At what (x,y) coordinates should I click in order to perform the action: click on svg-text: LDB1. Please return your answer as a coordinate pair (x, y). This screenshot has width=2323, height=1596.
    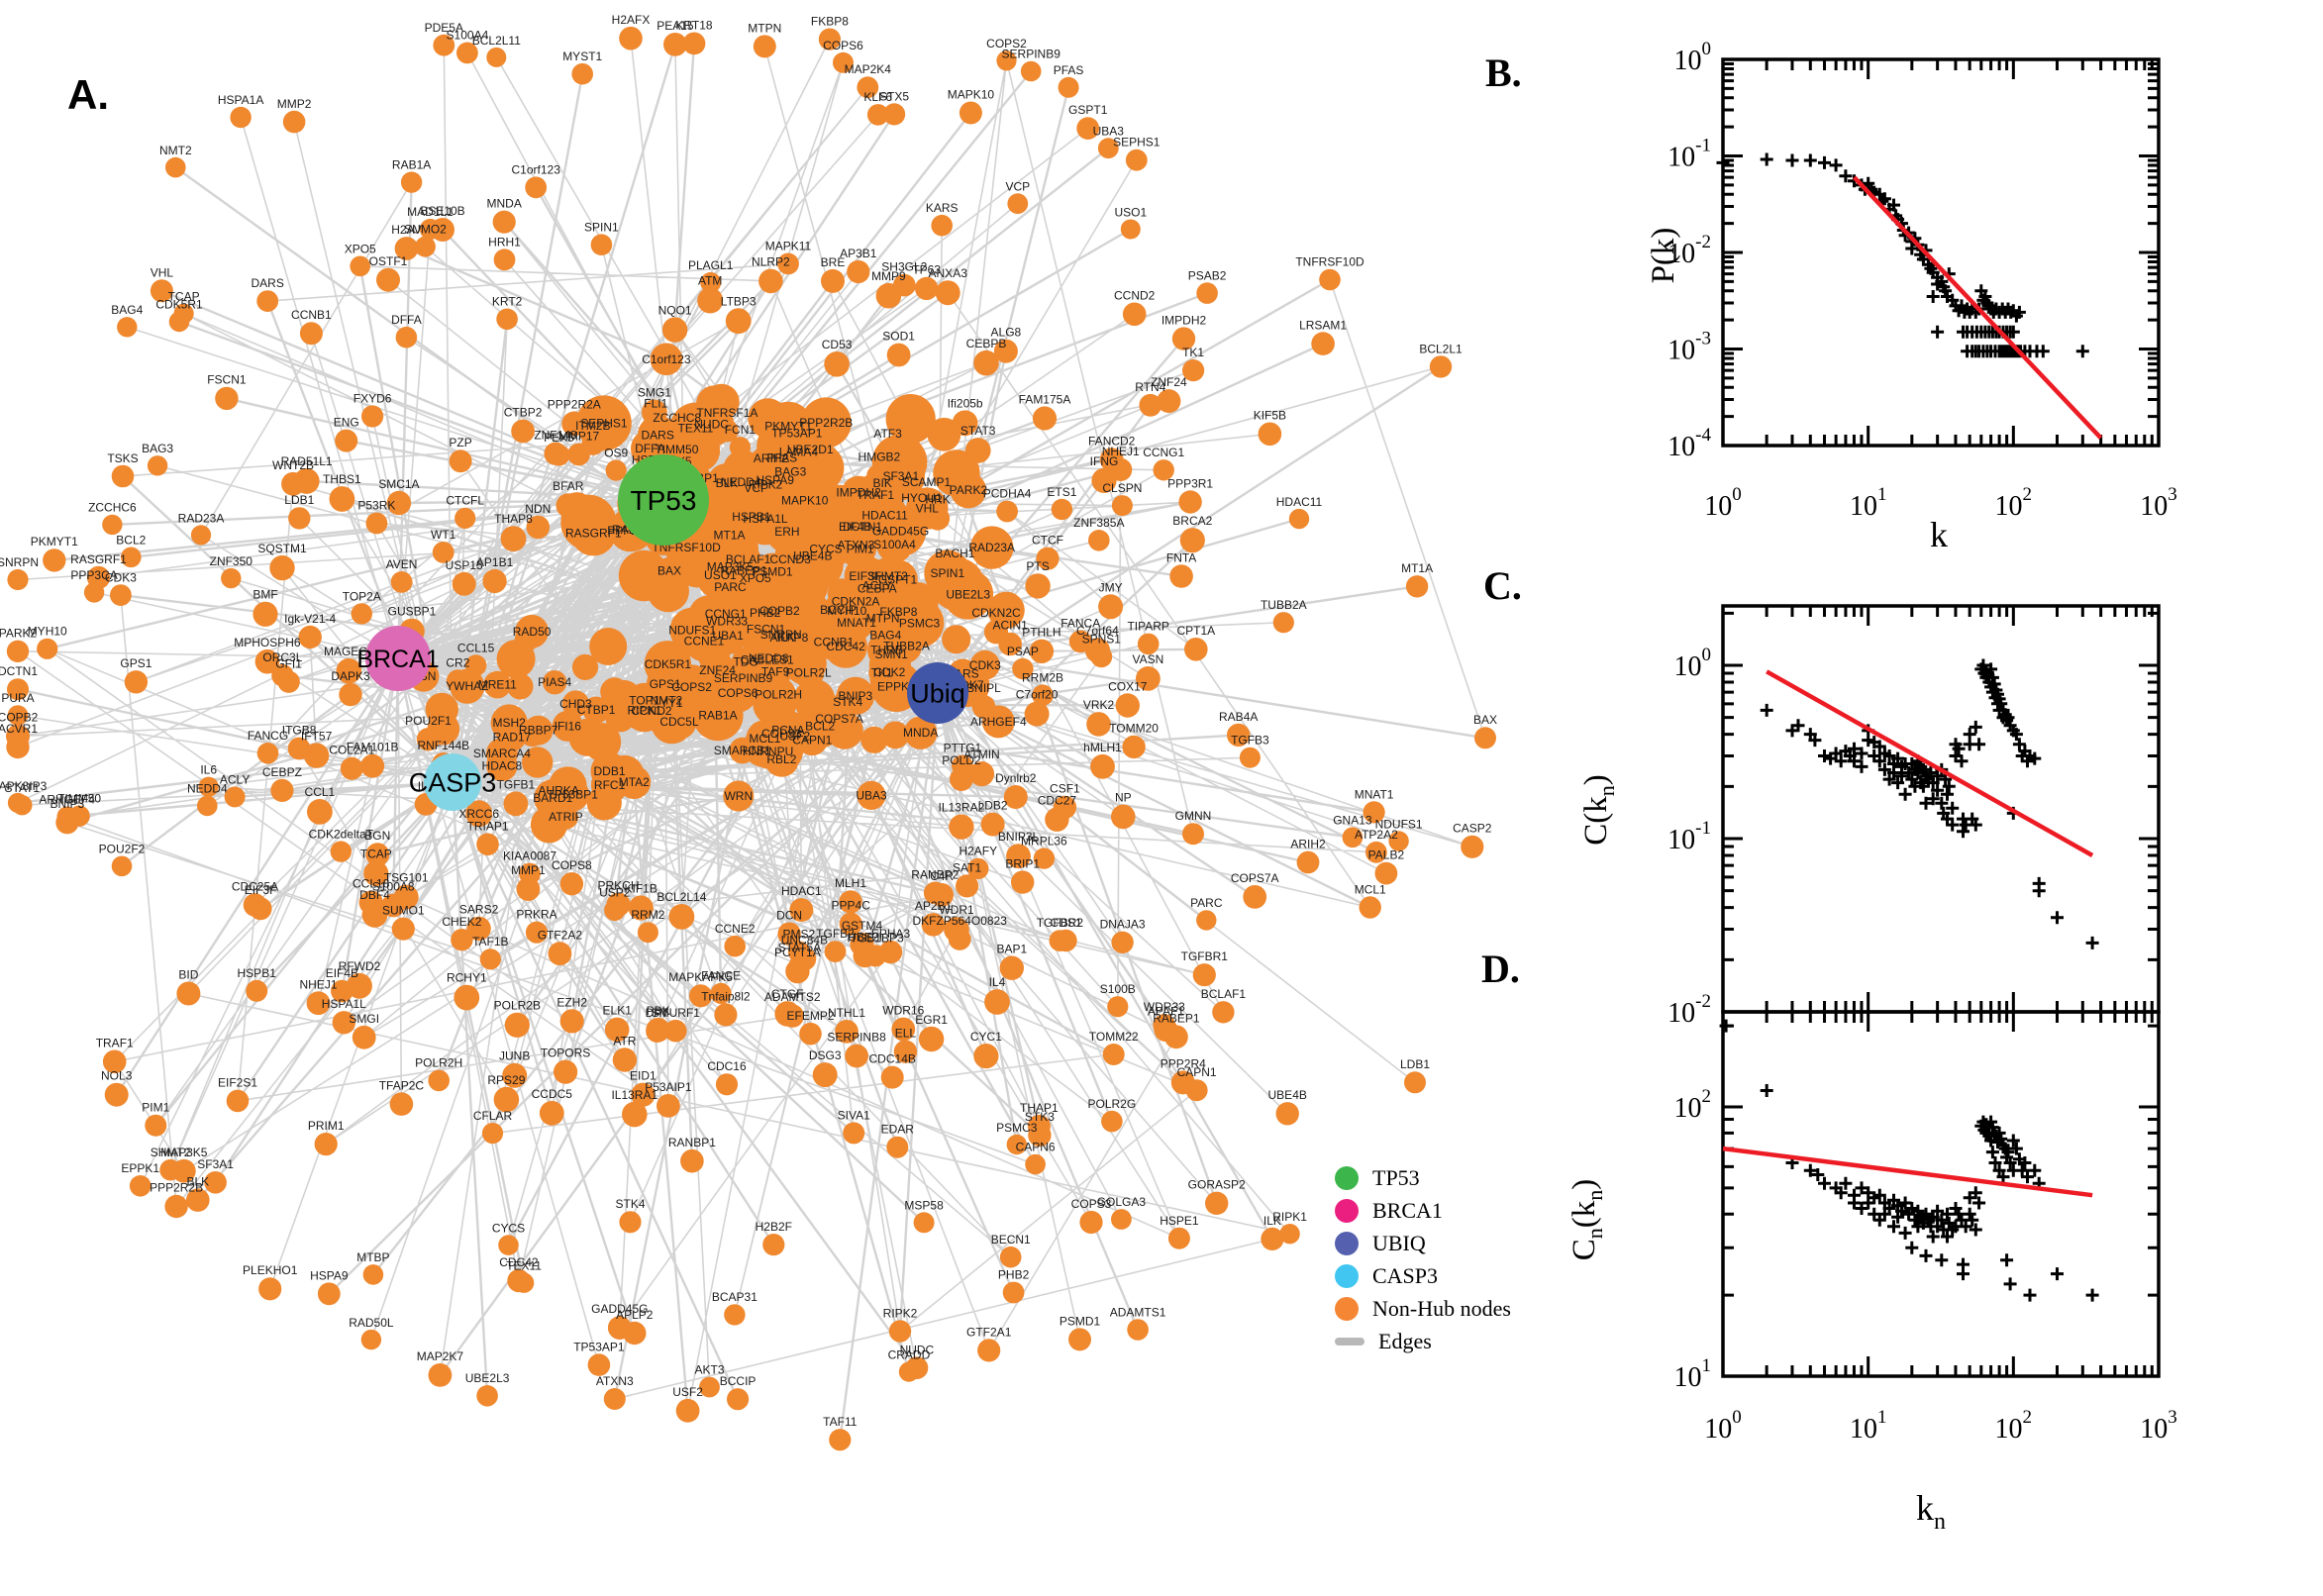
    Looking at the image, I should click on (299, 500).